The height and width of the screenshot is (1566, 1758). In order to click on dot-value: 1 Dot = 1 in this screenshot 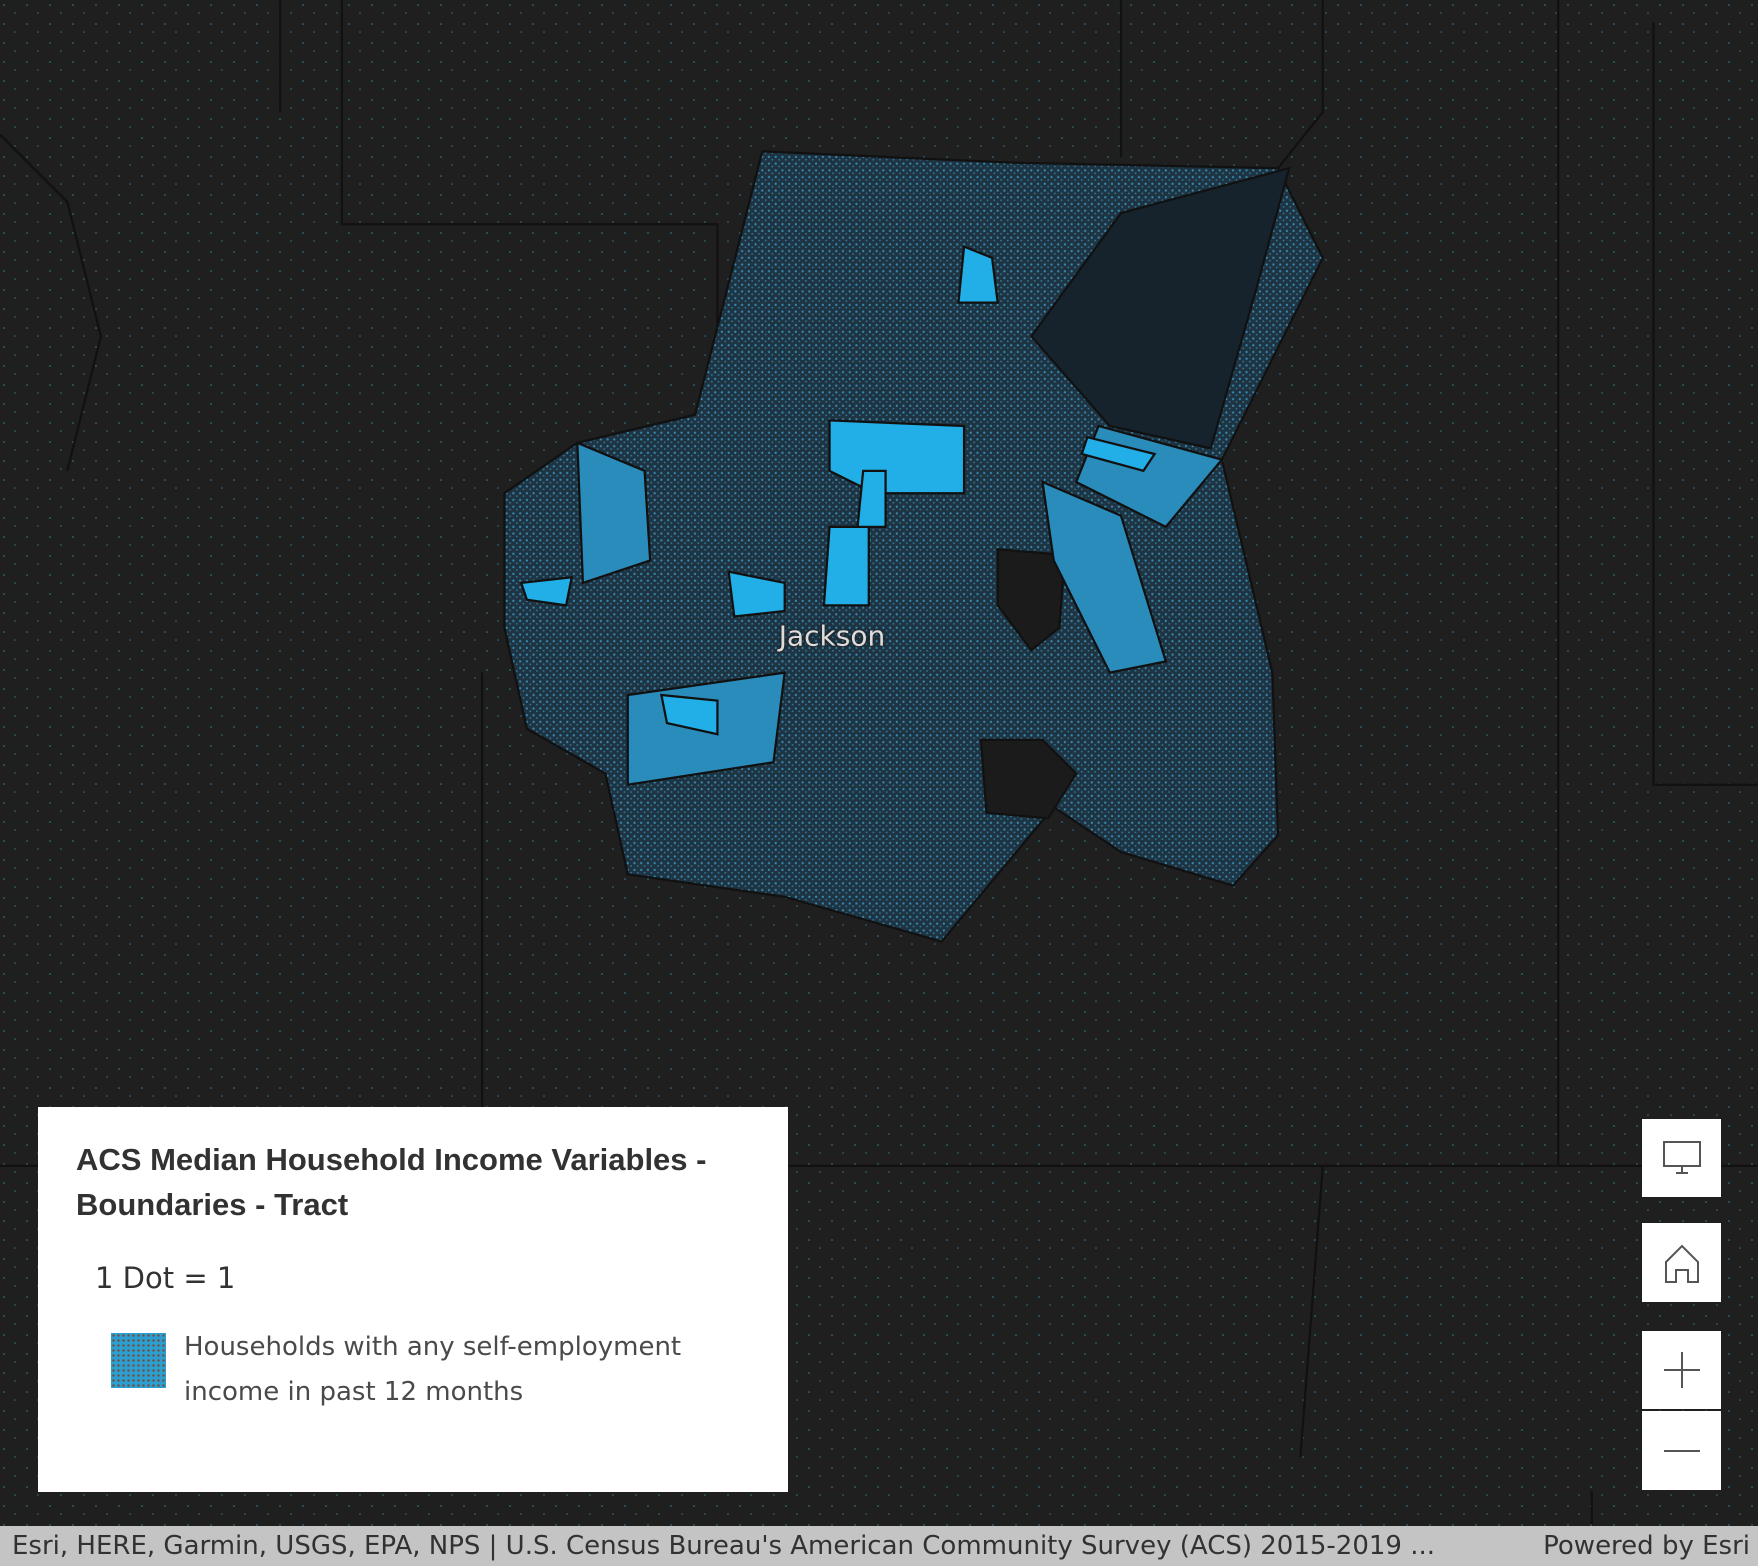, I will do `click(165, 1278)`.